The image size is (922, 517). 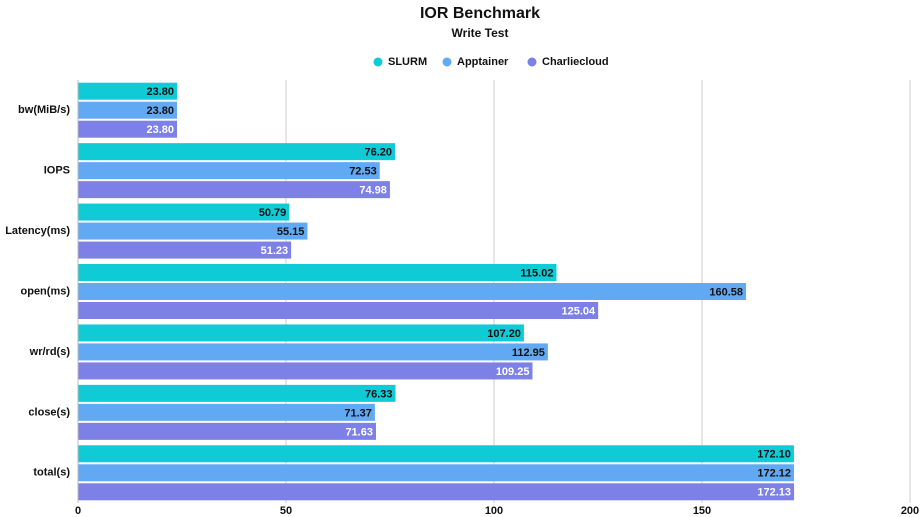 I want to click on value-label: 76.33, so click(x=379, y=394).